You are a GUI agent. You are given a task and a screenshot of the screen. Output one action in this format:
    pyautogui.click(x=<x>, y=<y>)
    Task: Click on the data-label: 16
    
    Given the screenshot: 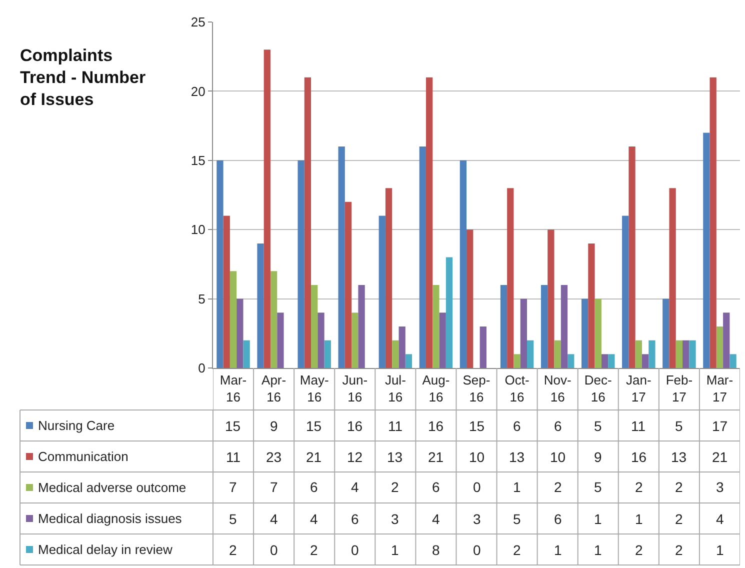 What is the action you would take?
    pyautogui.click(x=355, y=426)
    